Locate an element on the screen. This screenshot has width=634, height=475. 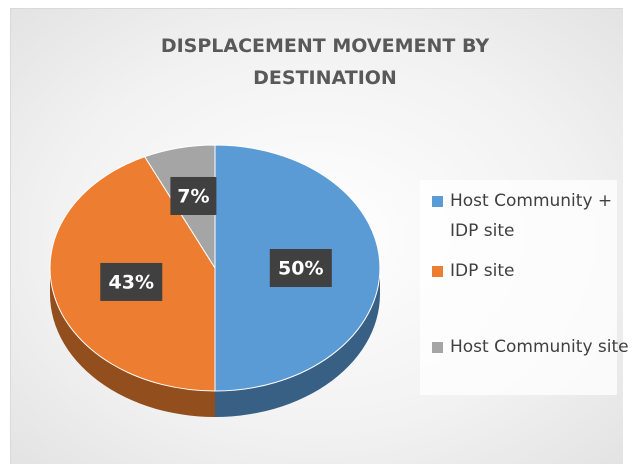
slice-side is located at coordinates (297, 342).